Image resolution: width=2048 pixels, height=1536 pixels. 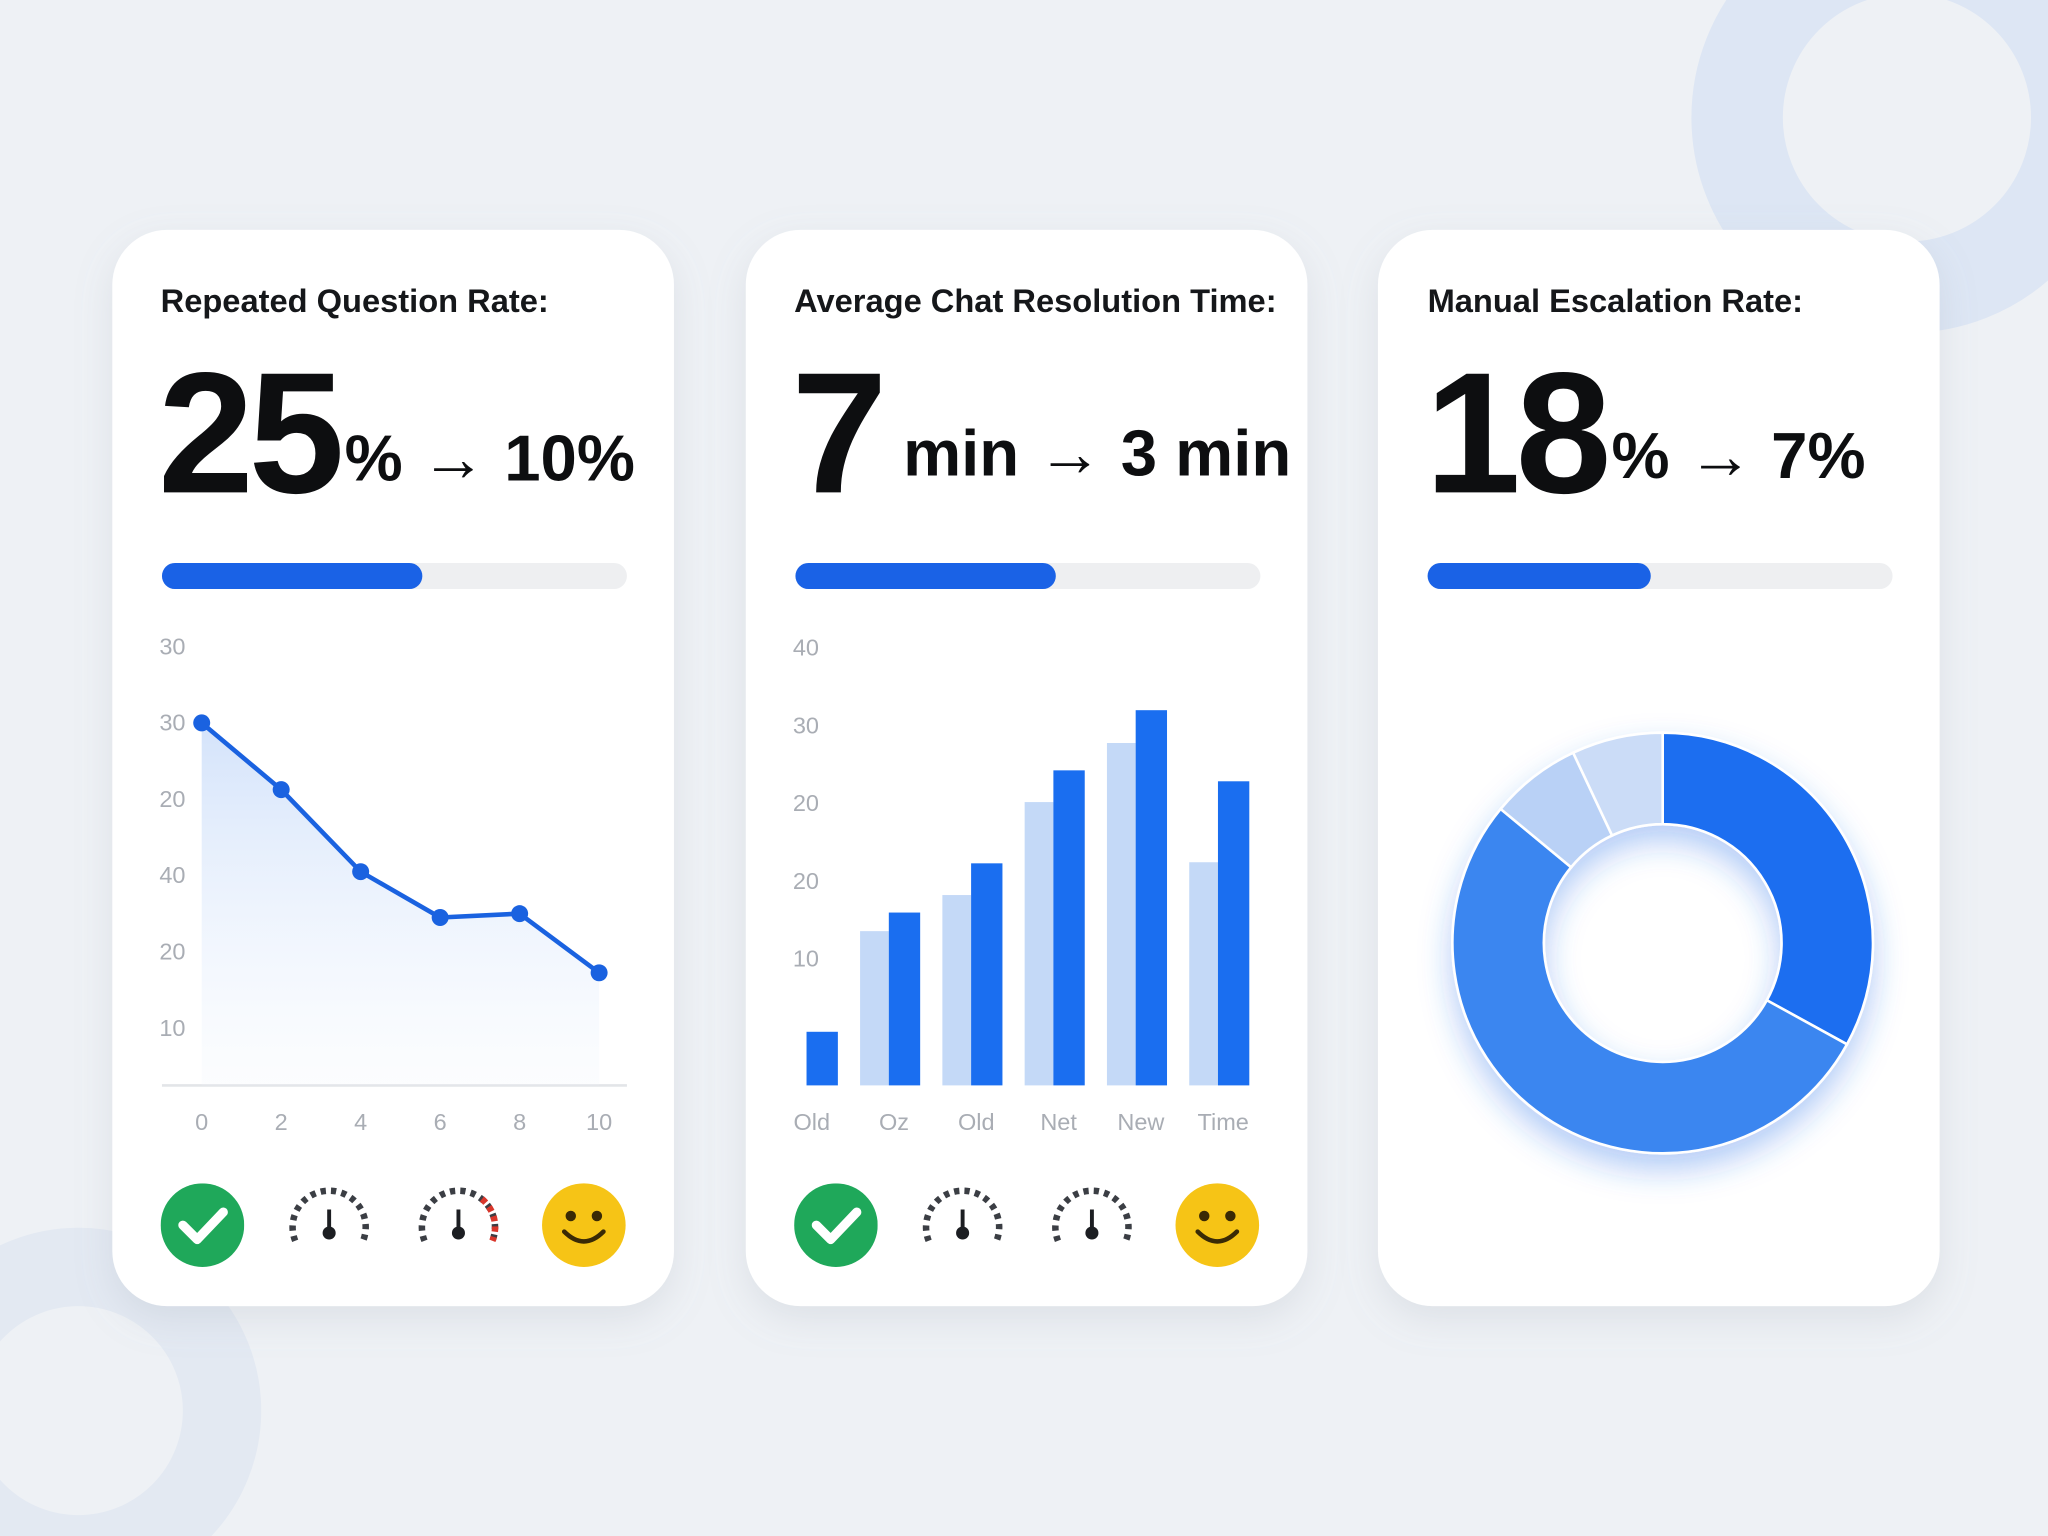 I want to click on line, so click(x=400, y=848).